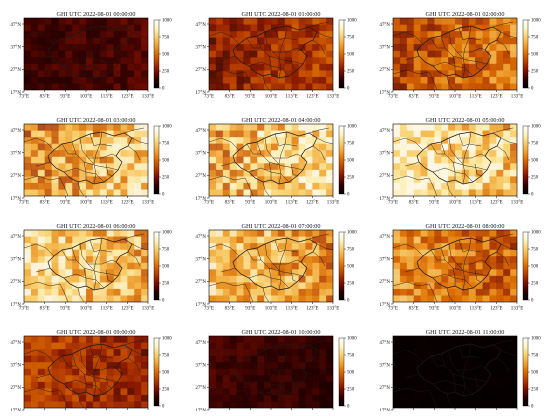 The width and height of the screenshot is (554, 416). Describe the element at coordinates (281, 14) in the screenshot. I see `panel-title: GHI UTC 2022-08-01 01:00:00` at that location.